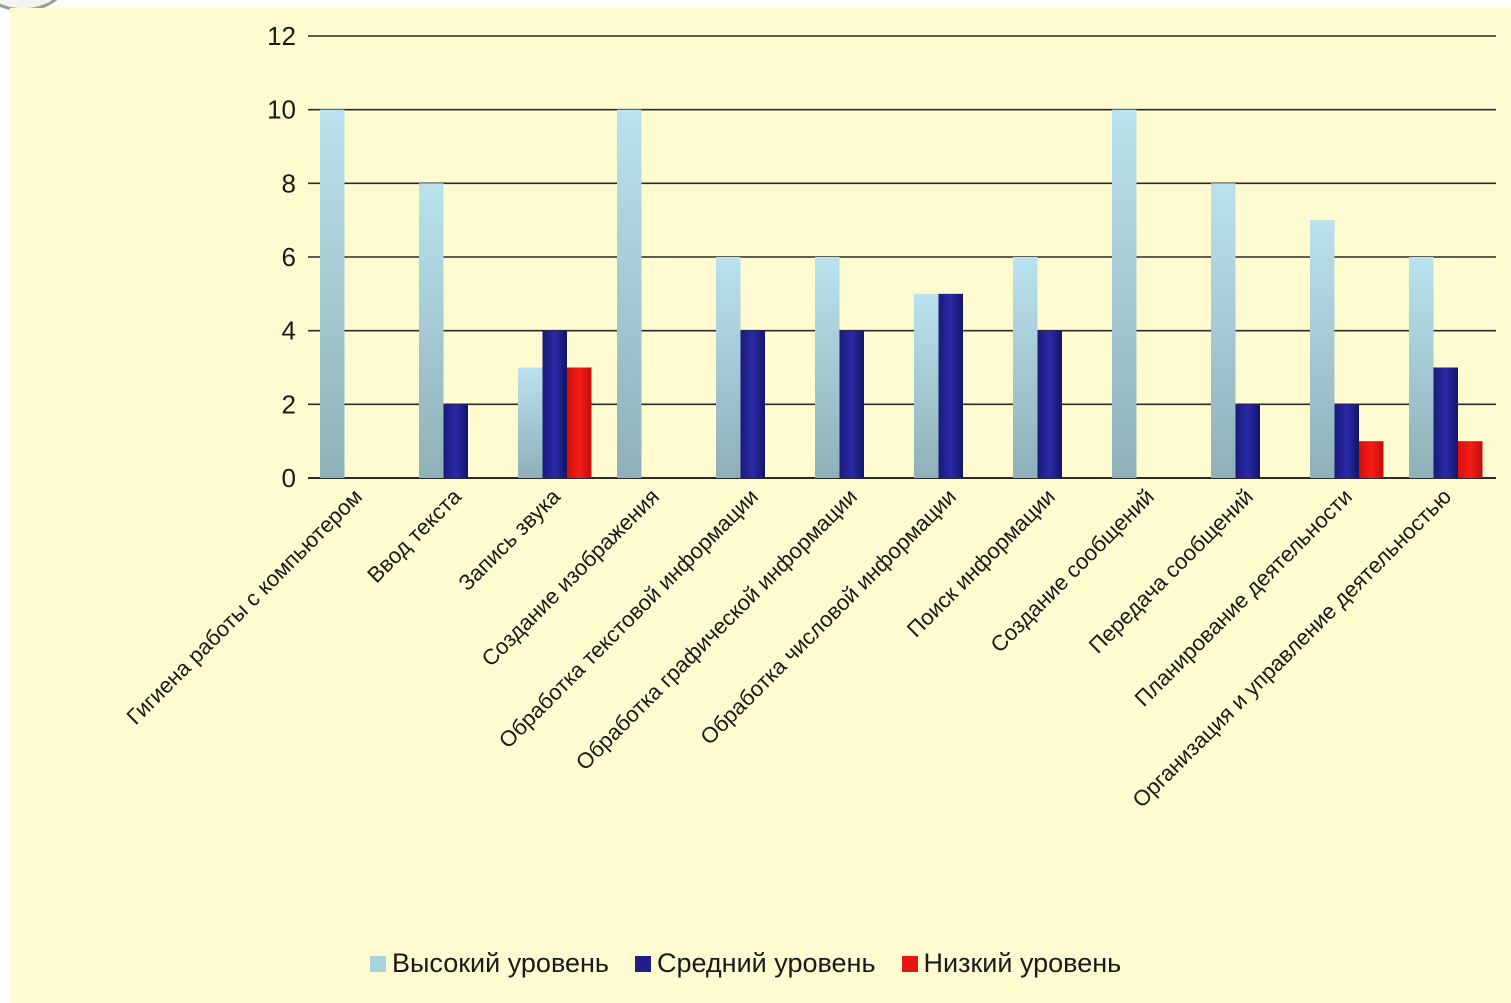 The width and height of the screenshot is (1511, 1003). Describe the element at coordinates (245, 607) in the screenshot. I see `x-tick-label: Гигиена работы с компьютером` at that location.